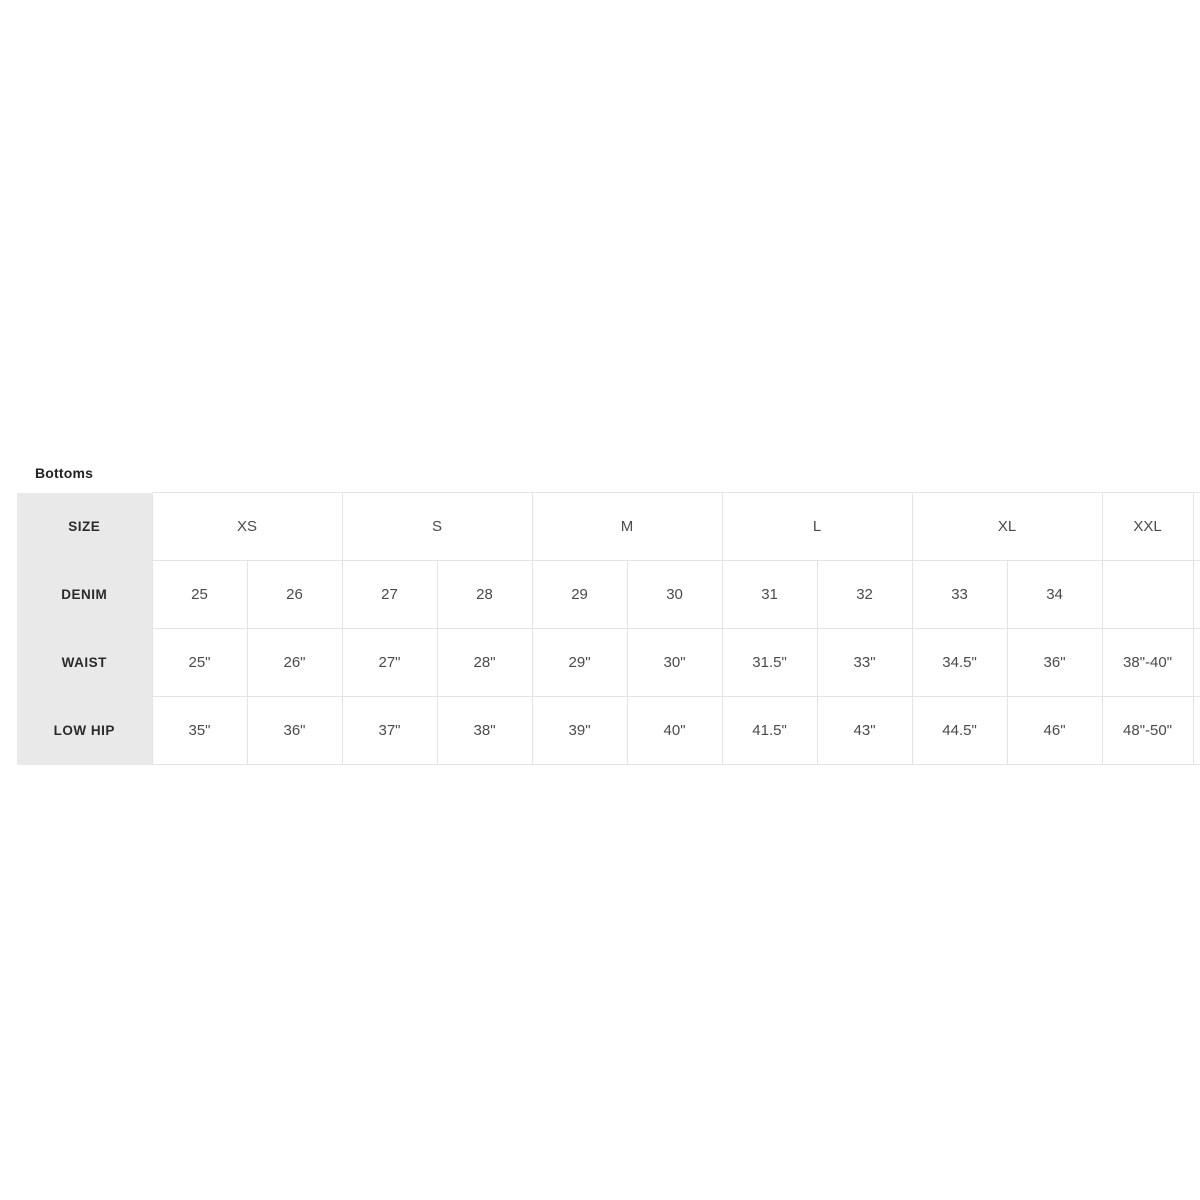 The image size is (1200, 1200). Describe the element at coordinates (199, 730) in the screenshot. I see `low-hip-cell: 35"` at that location.